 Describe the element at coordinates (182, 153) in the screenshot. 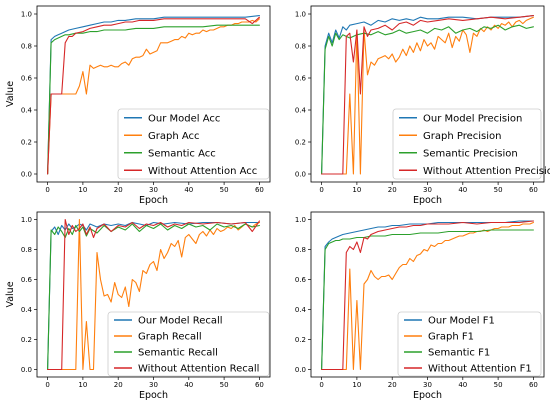

I see `legend-label-3: Semantic Acc` at that location.